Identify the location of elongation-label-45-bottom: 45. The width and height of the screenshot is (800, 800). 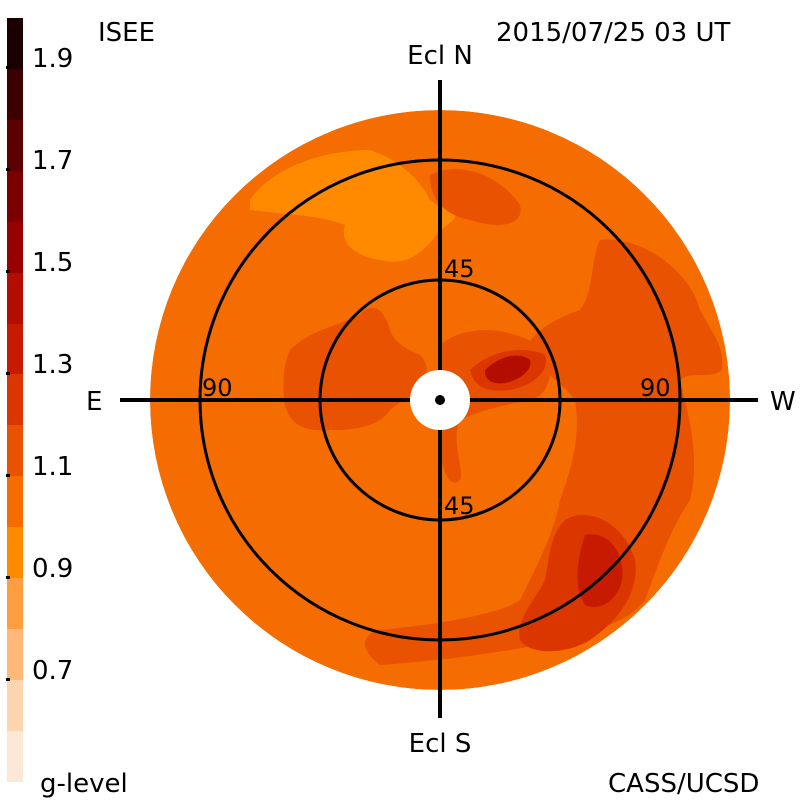
(459, 506).